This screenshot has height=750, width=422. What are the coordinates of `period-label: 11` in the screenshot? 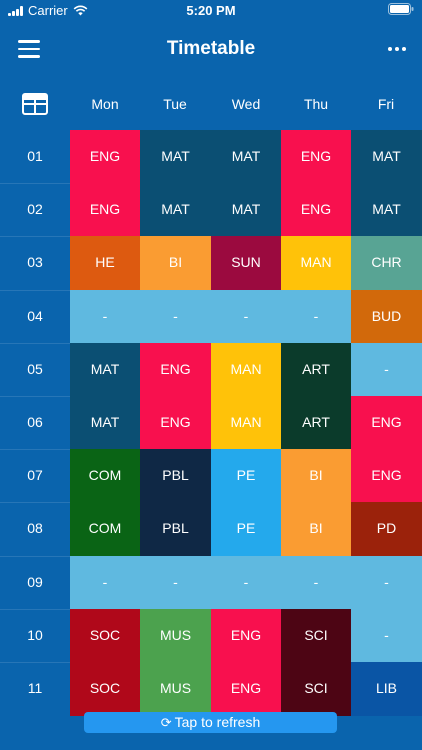 It's located at (35, 688).